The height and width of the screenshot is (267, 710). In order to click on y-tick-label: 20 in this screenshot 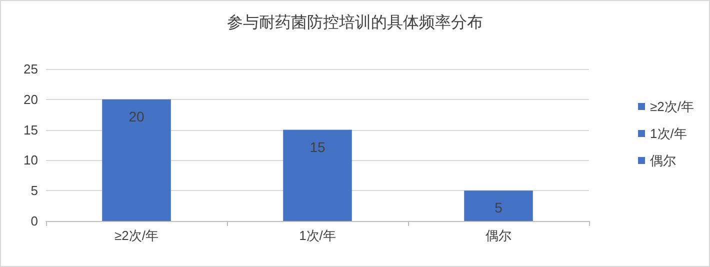, I will do `click(31, 99)`.